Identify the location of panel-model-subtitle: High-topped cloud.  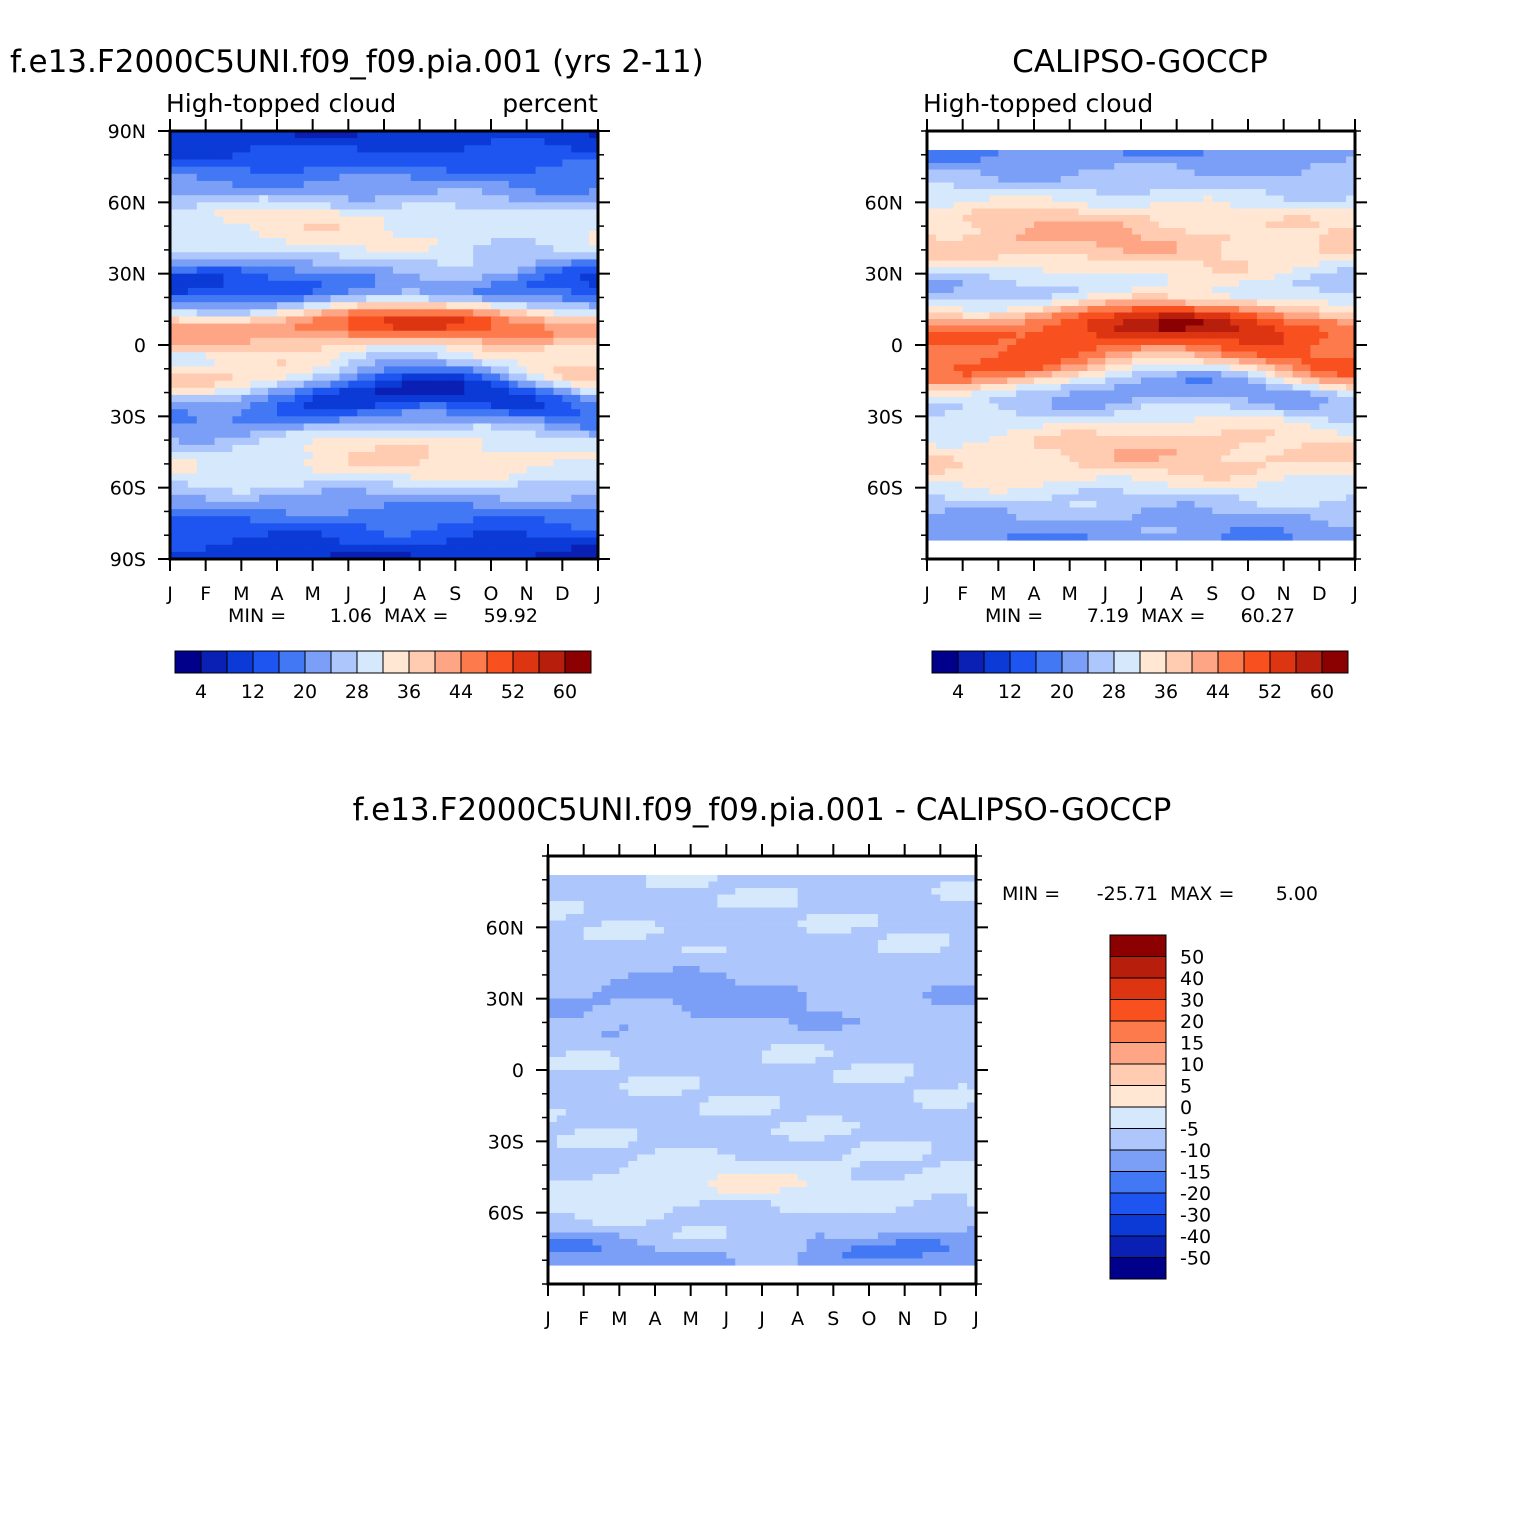
(281, 103).